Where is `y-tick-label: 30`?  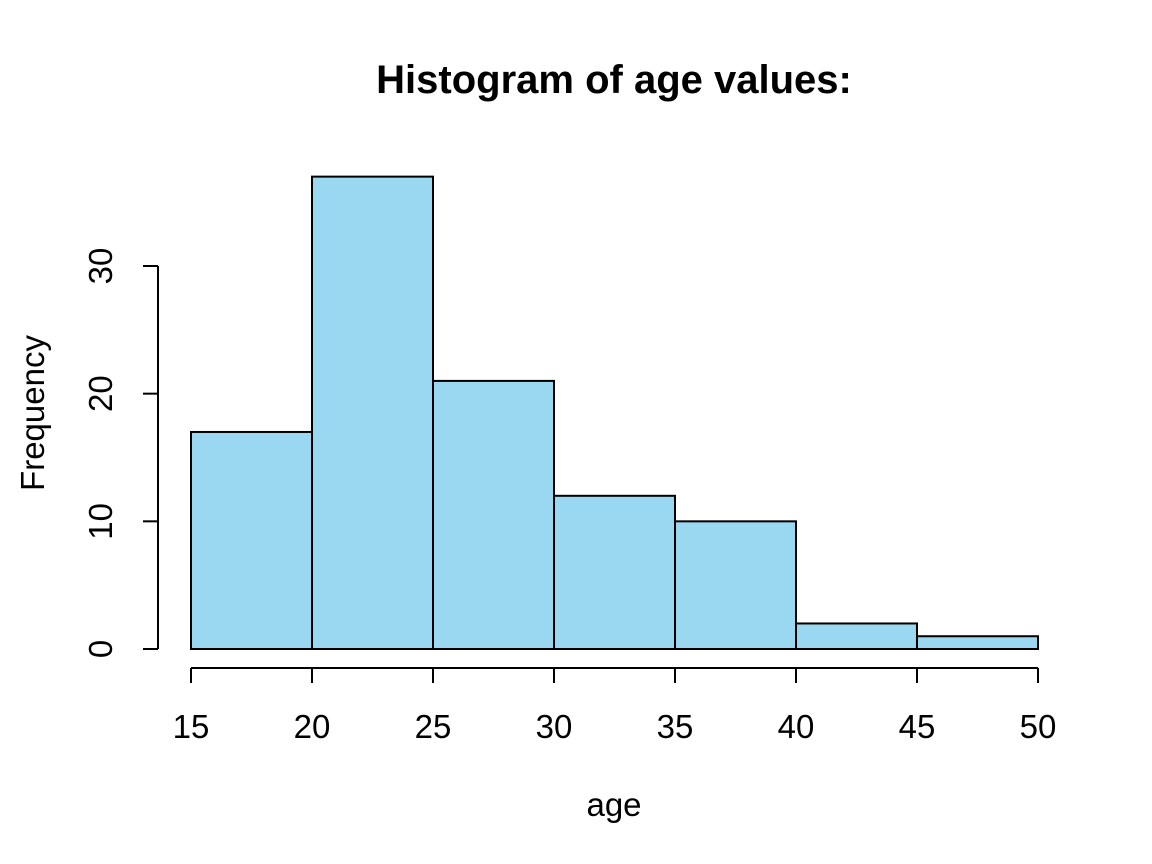
y-tick-label: 30 is located at coordinates (100, 266).